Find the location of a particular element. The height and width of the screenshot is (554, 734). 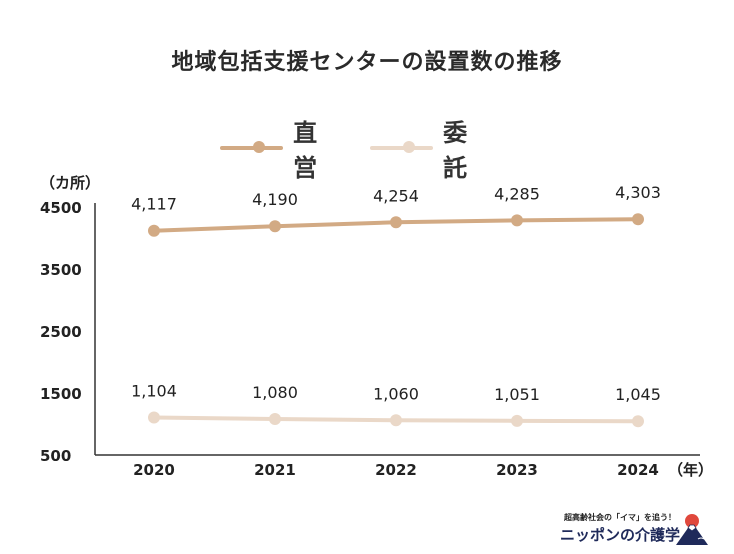

data-label: 4,303 is located at coordinates (638, 192).